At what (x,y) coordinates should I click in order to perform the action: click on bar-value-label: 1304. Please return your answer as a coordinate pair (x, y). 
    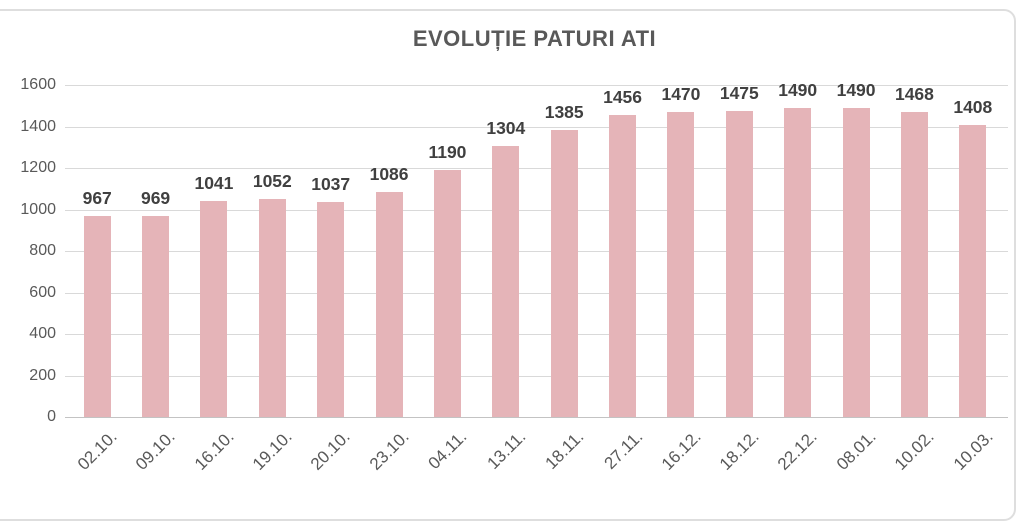
    Looking at the image, I should click on (506, 128).